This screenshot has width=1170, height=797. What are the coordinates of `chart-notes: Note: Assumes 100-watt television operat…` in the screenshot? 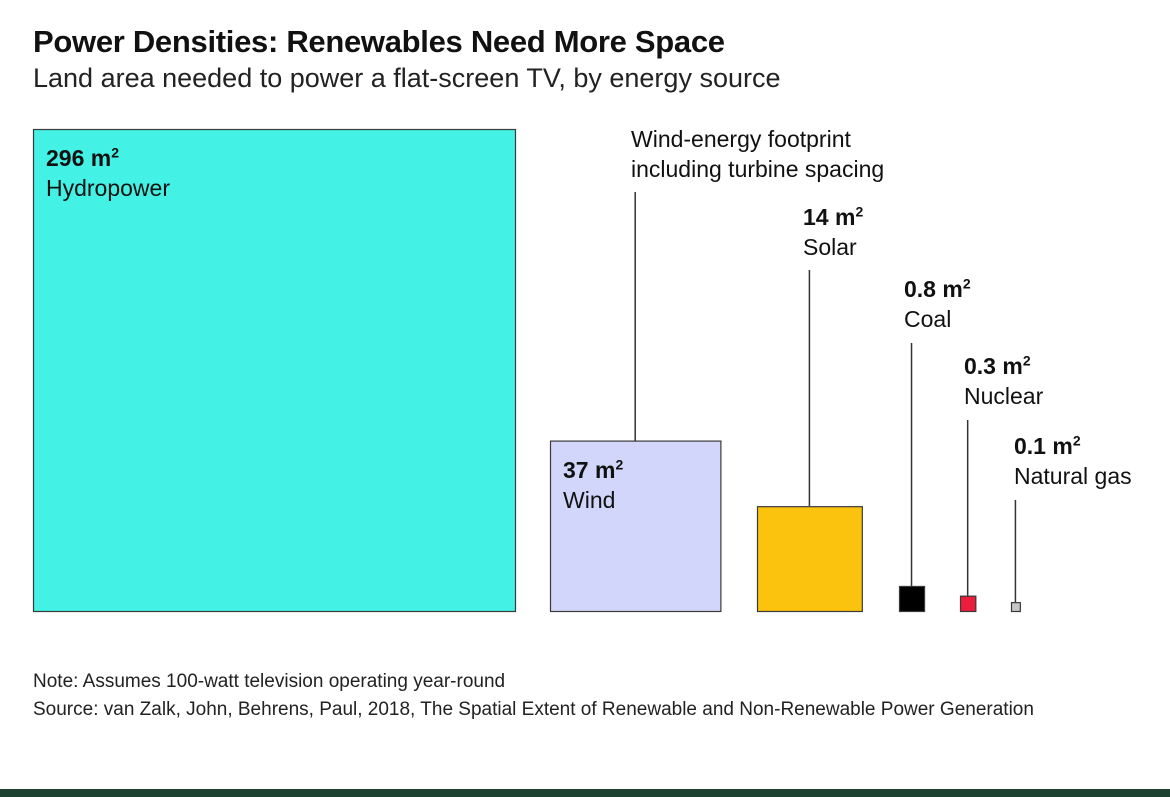 It's located at (583, 696).